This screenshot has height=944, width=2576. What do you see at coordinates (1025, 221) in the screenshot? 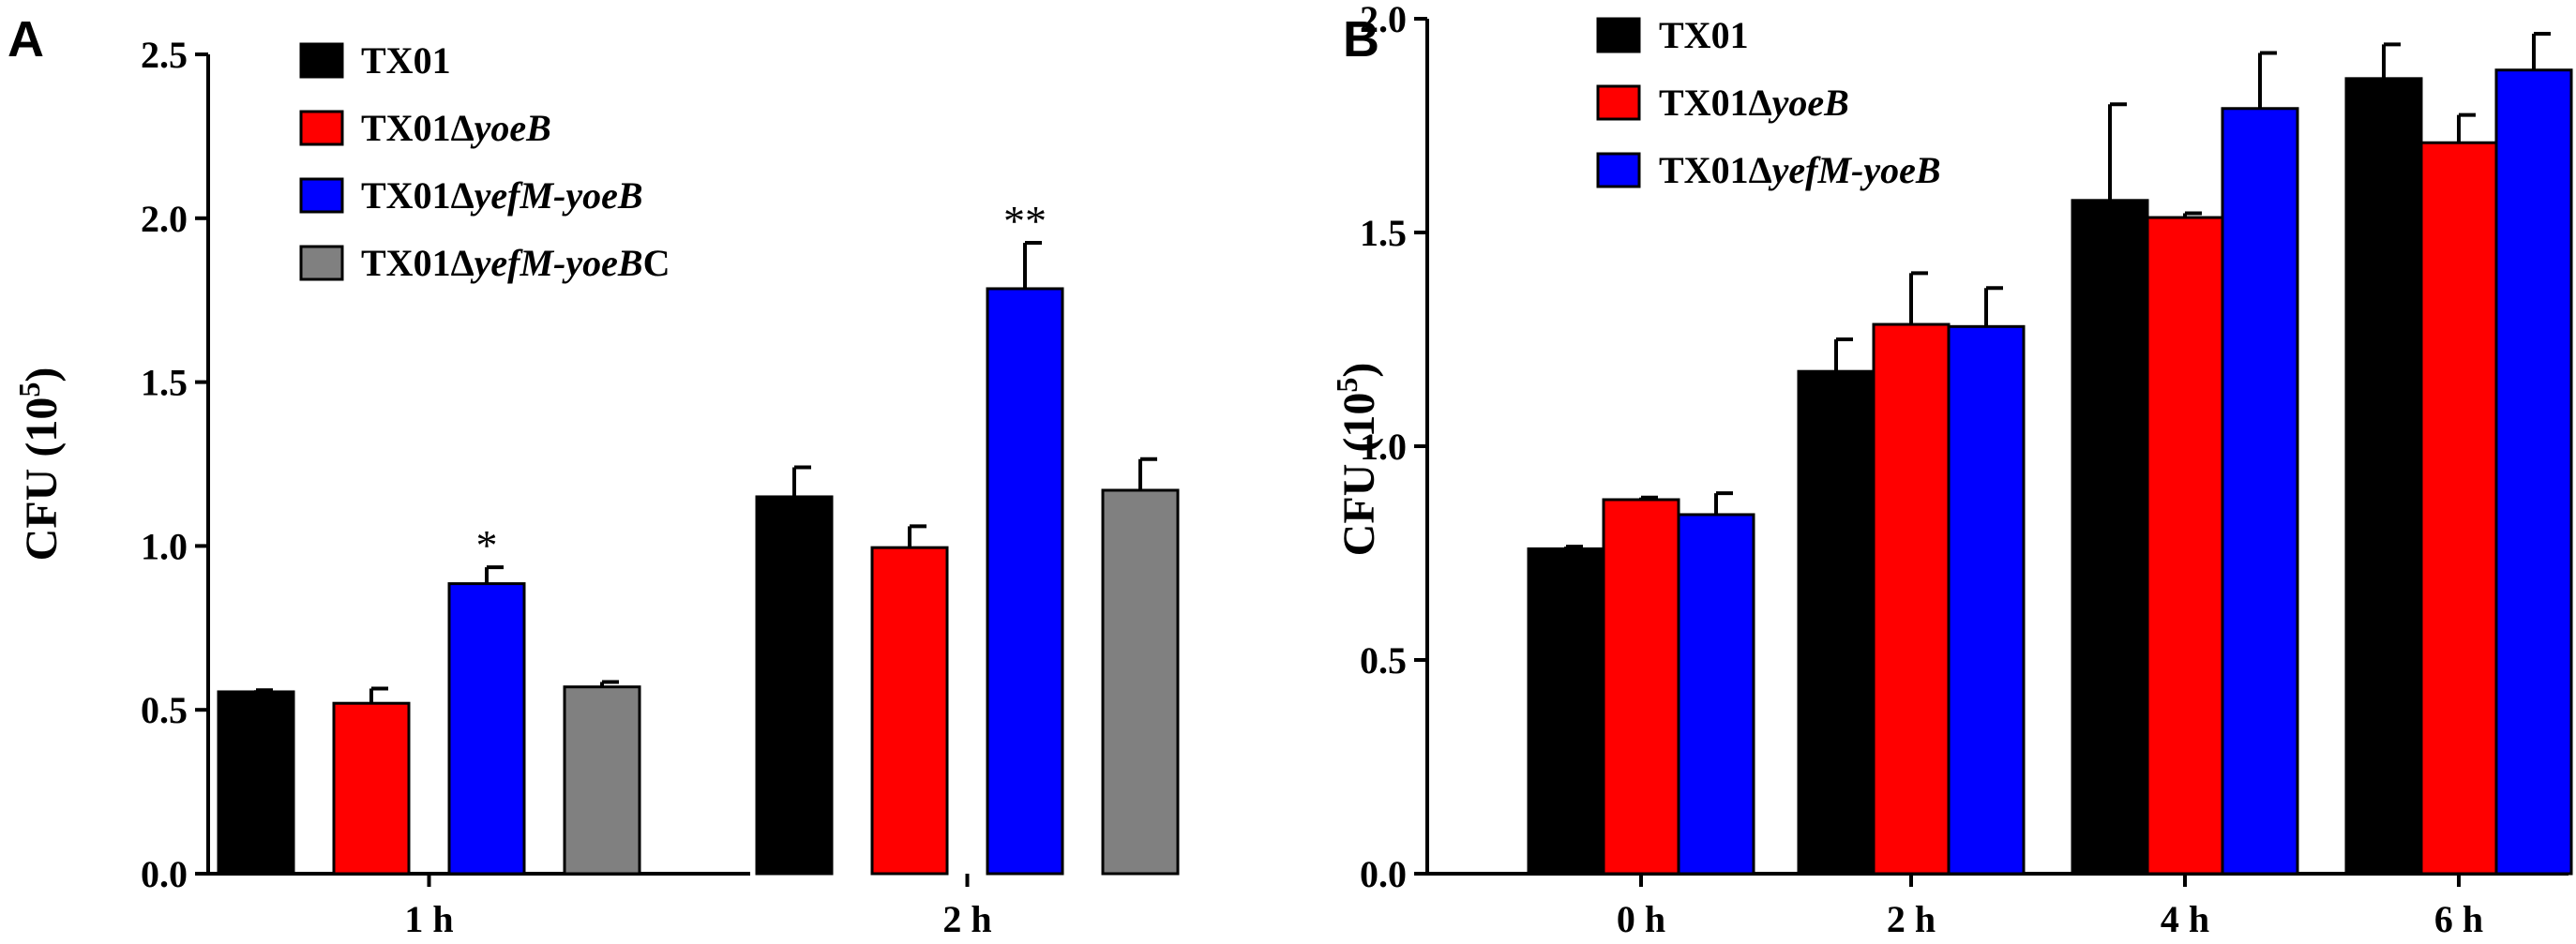
I see `significance-label: **` at bounding box center [1025, 221].